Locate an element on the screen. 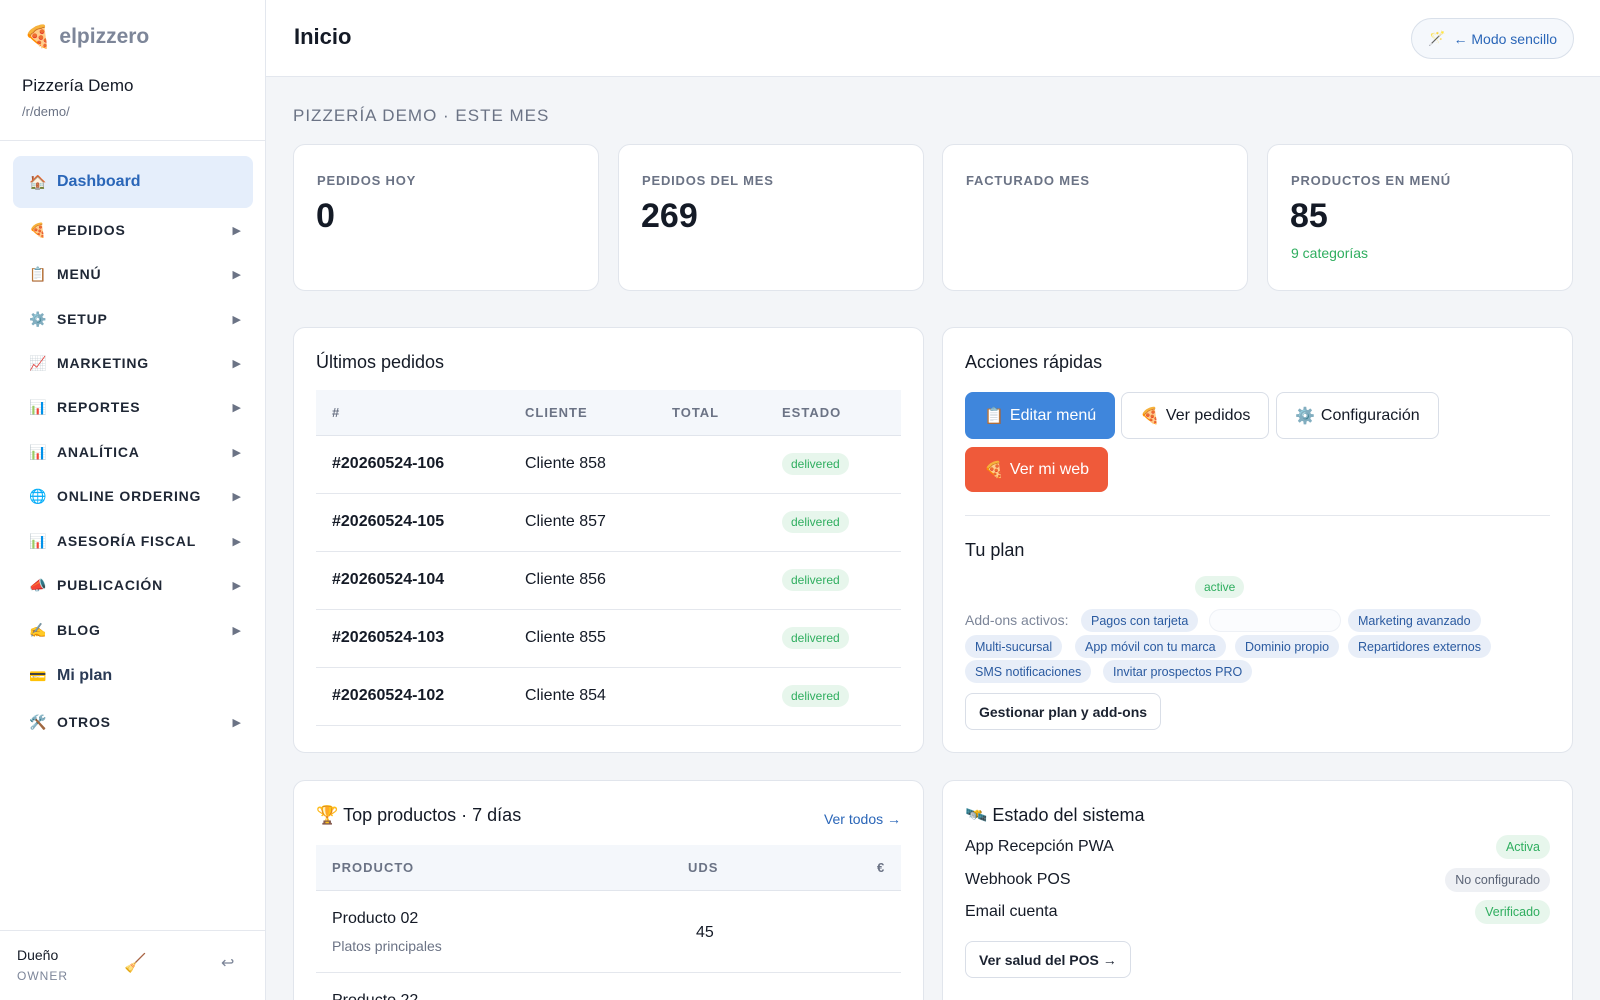 The image size is (1600, 1000). sidebar-item-label: SETUP is located at coordinates (82, 319).